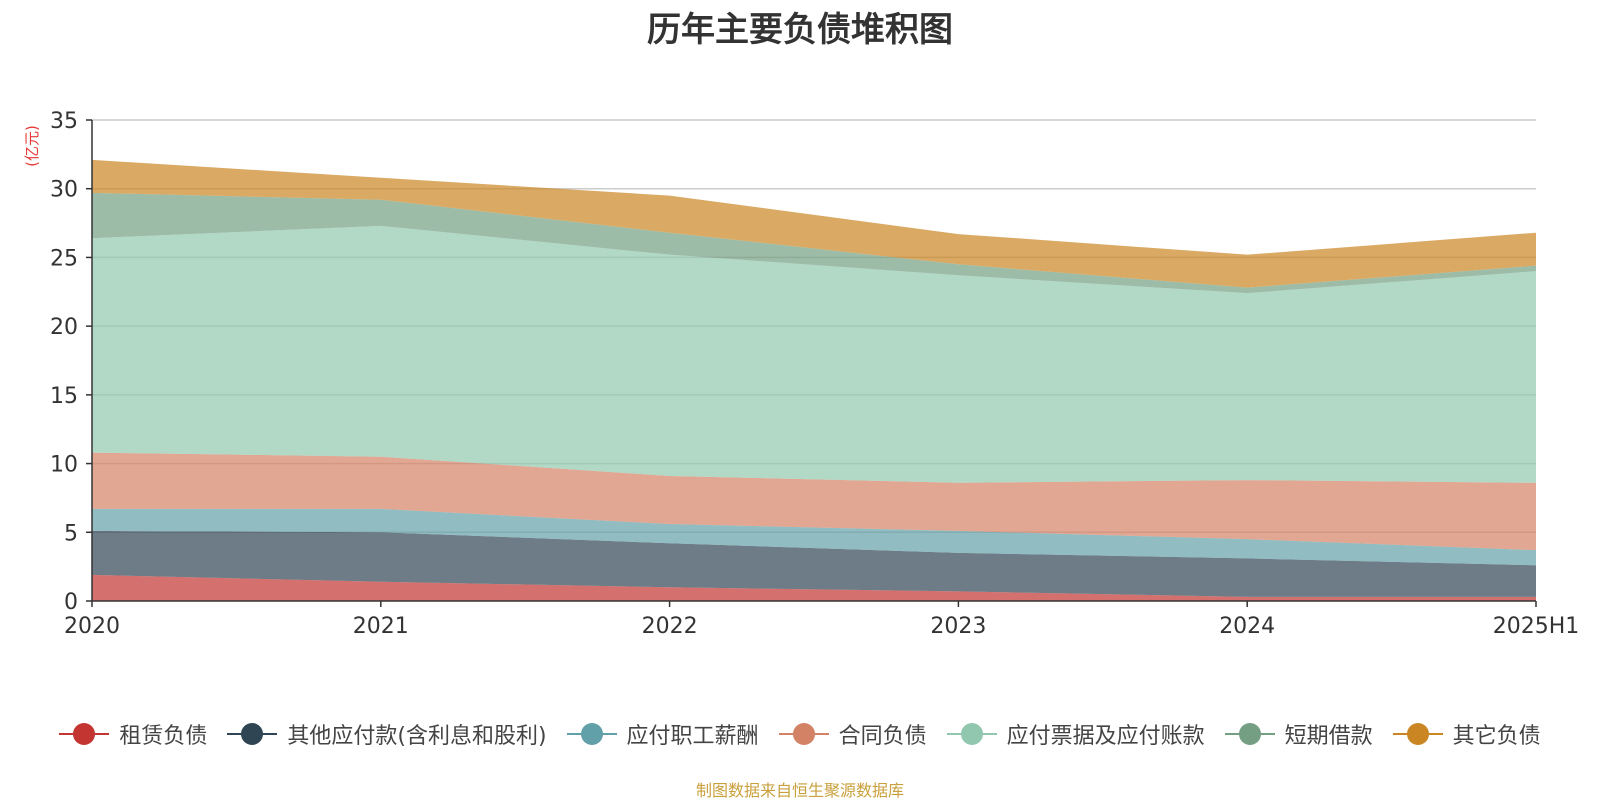 The height and width of the screenshot is (801, 1600). Describe the element at coordinates (1496, 736) in the screenshot. I see `legend-label: 其它负债` at that location.